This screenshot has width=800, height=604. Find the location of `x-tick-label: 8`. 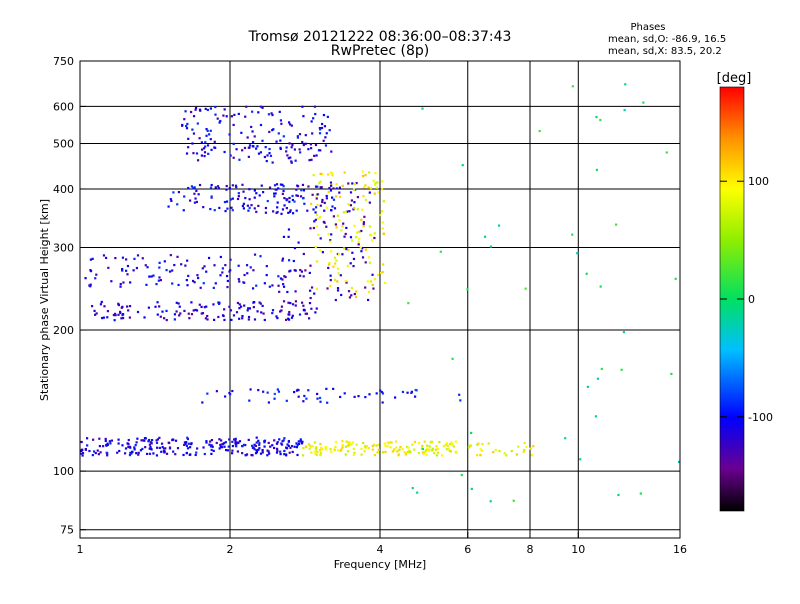

x-tick-label: 8 is located at coordinates (530, 549).